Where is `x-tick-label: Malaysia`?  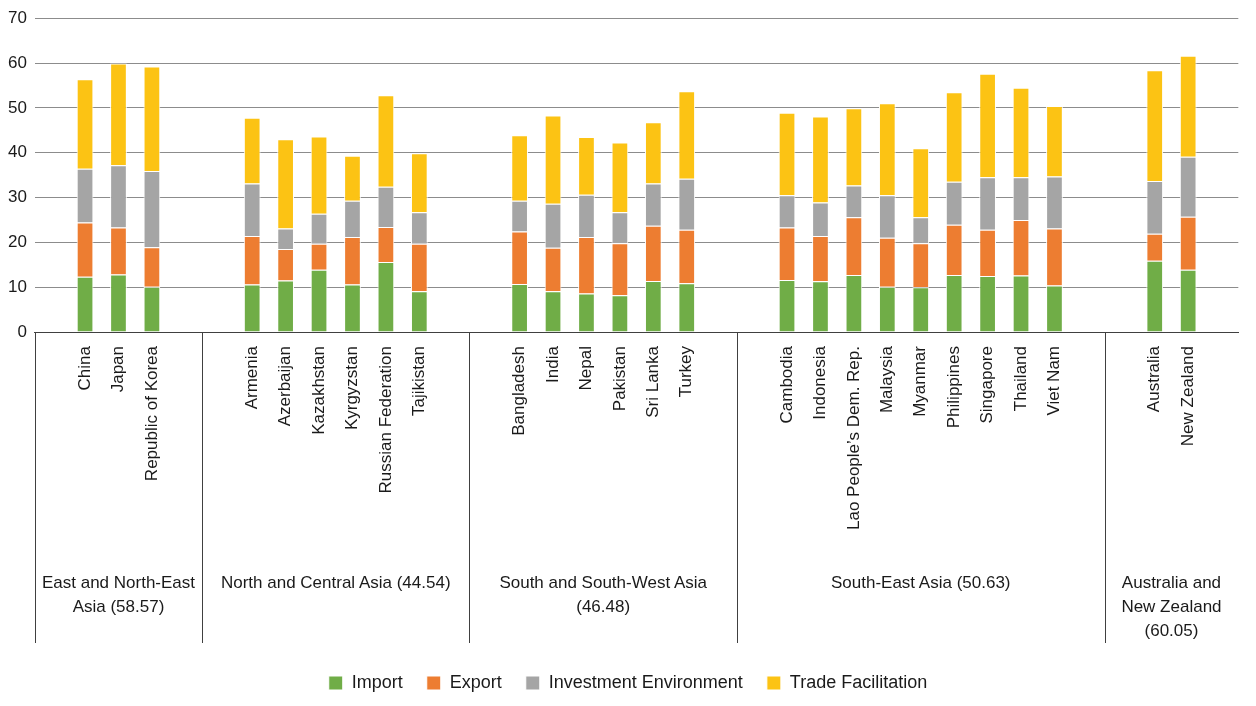 x-tick-label: Malaysia is located at coordinates (887, 379).